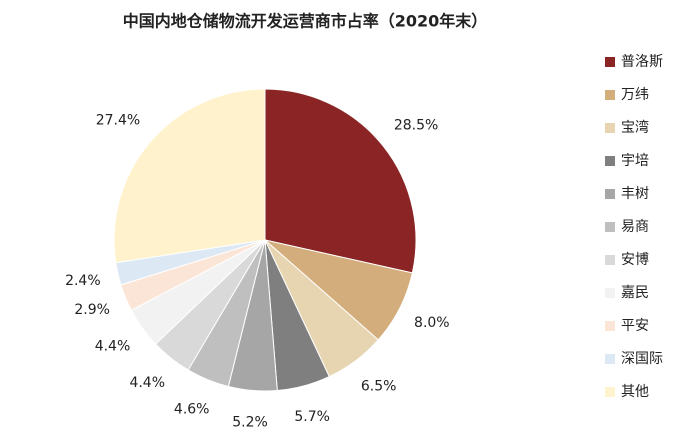 The width and height of the screenshot is (700, 436). I want to click on legend-label: 普洛斯, so click(642, 62).